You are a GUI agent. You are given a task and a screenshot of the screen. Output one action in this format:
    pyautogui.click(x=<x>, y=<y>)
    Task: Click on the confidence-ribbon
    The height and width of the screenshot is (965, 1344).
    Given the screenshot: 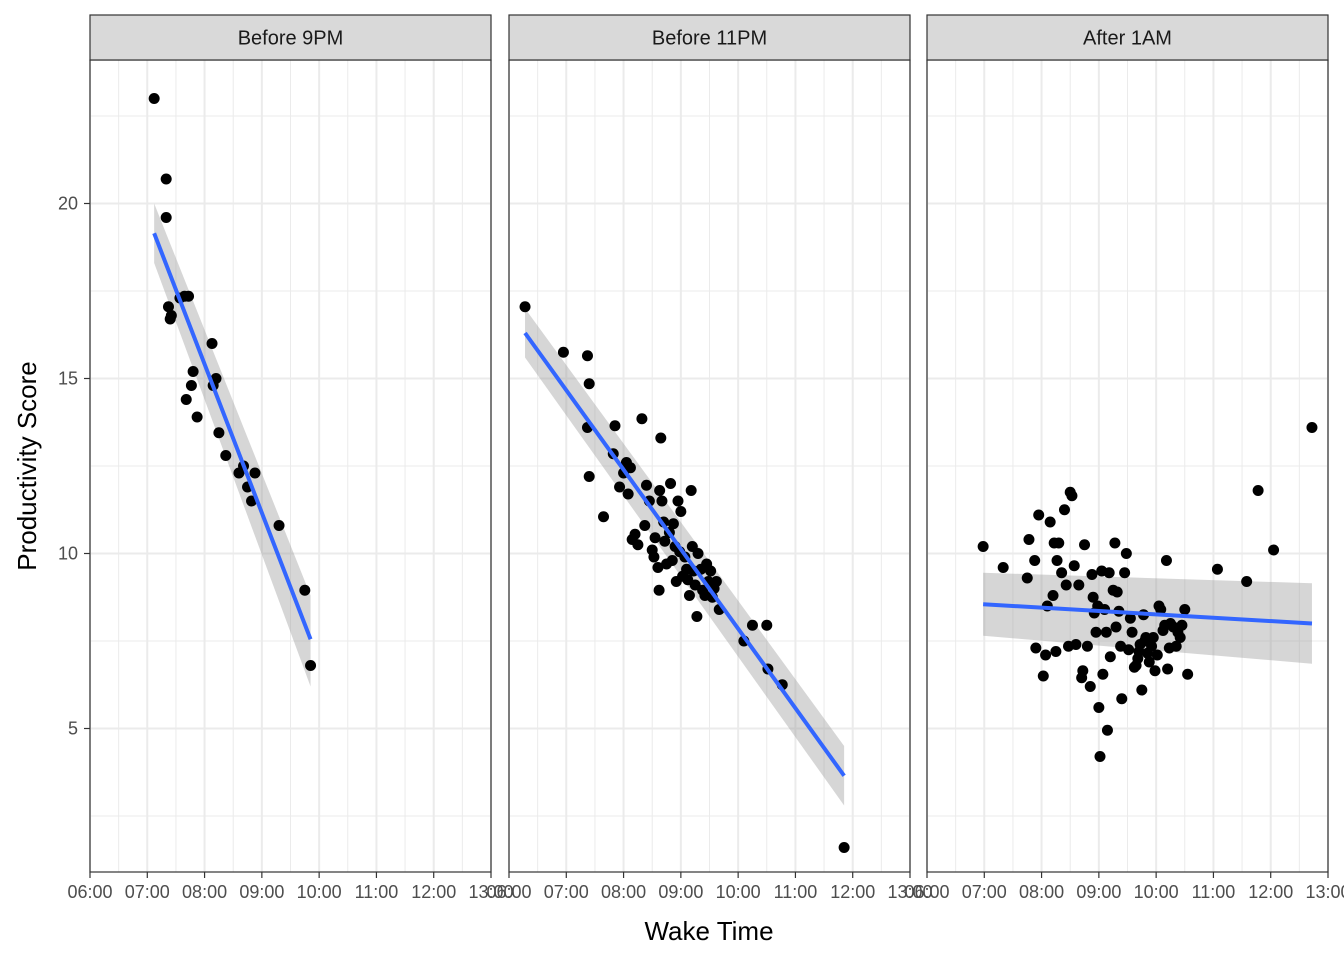 What is the action you would take?
    pyautogui.click(x=232, y=445)
    